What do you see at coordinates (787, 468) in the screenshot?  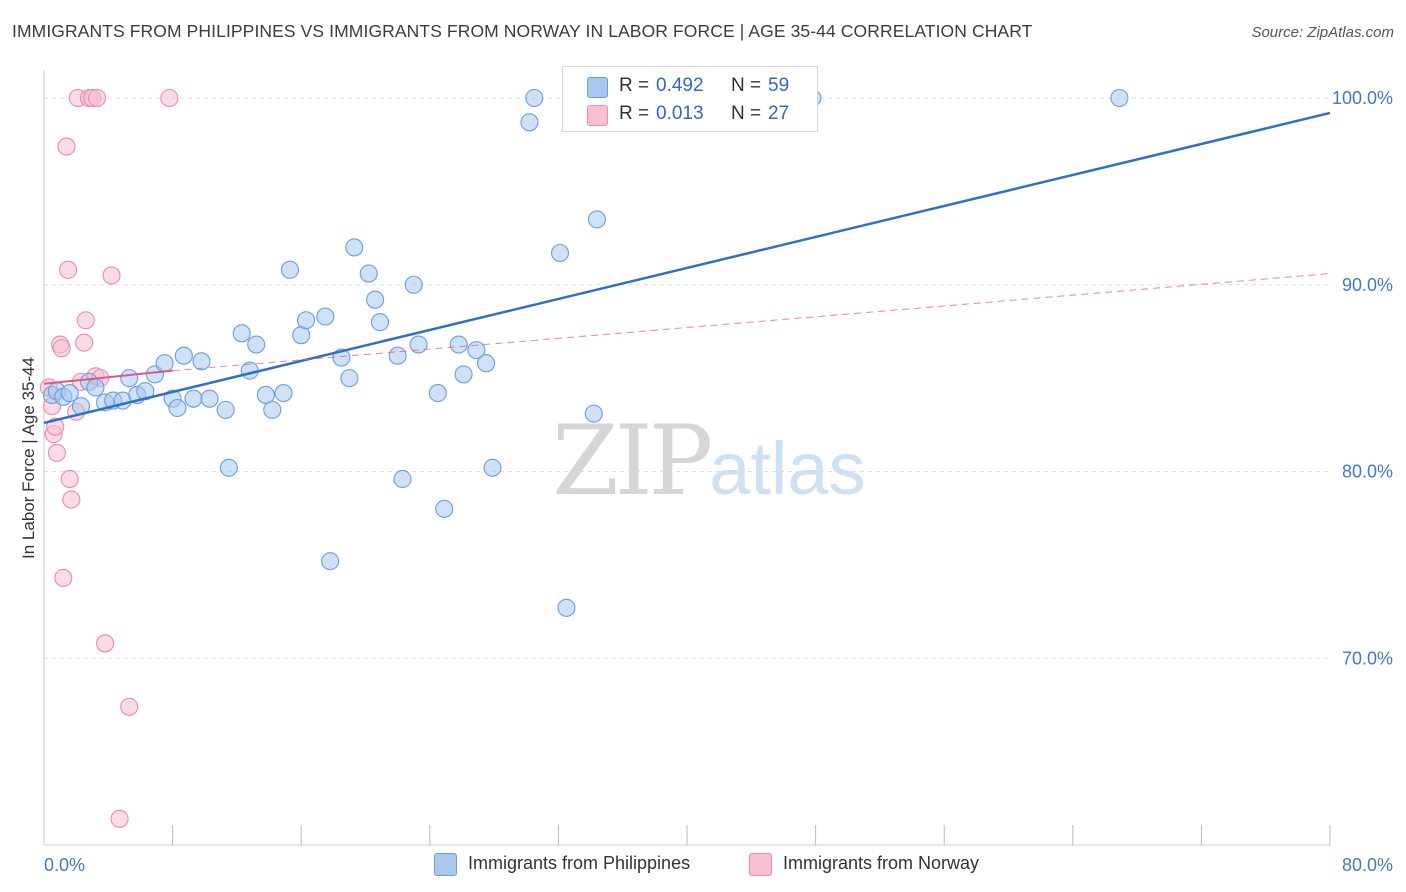 I see `watermark-atlas: atlas` at bounding box center [787, 468].